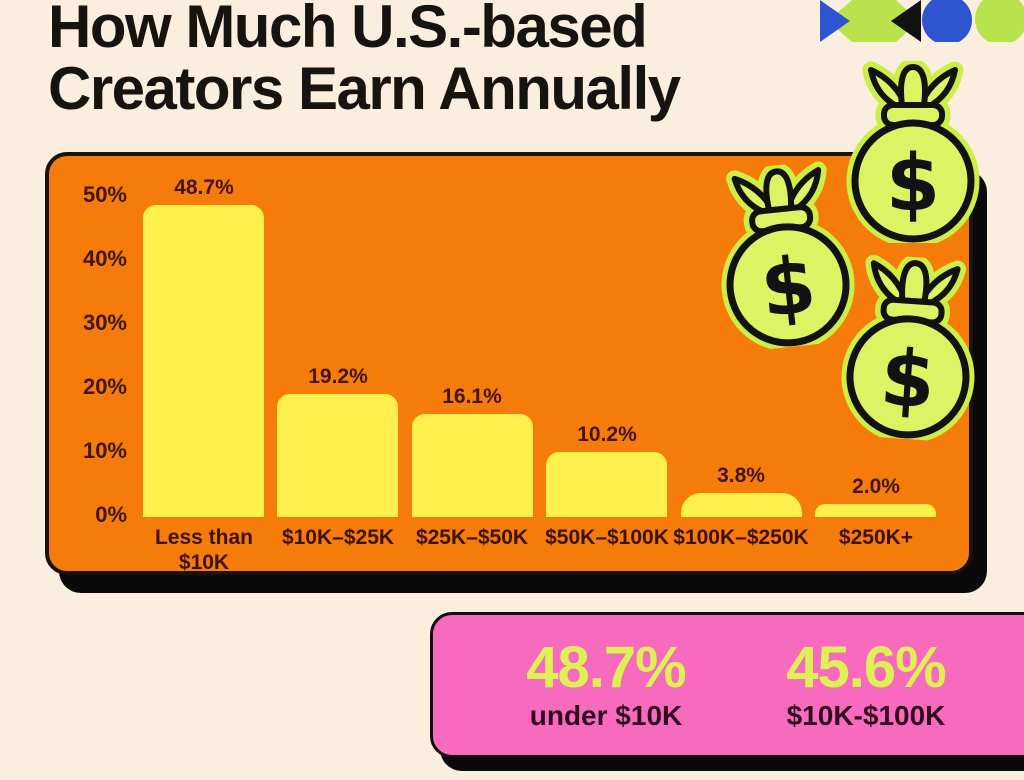 Image resolution: width=1024 pixels, height=780 pixels. Describe the element at coordinates (875, 510) in the screenshot. I see `bar-$250K+` at that location.